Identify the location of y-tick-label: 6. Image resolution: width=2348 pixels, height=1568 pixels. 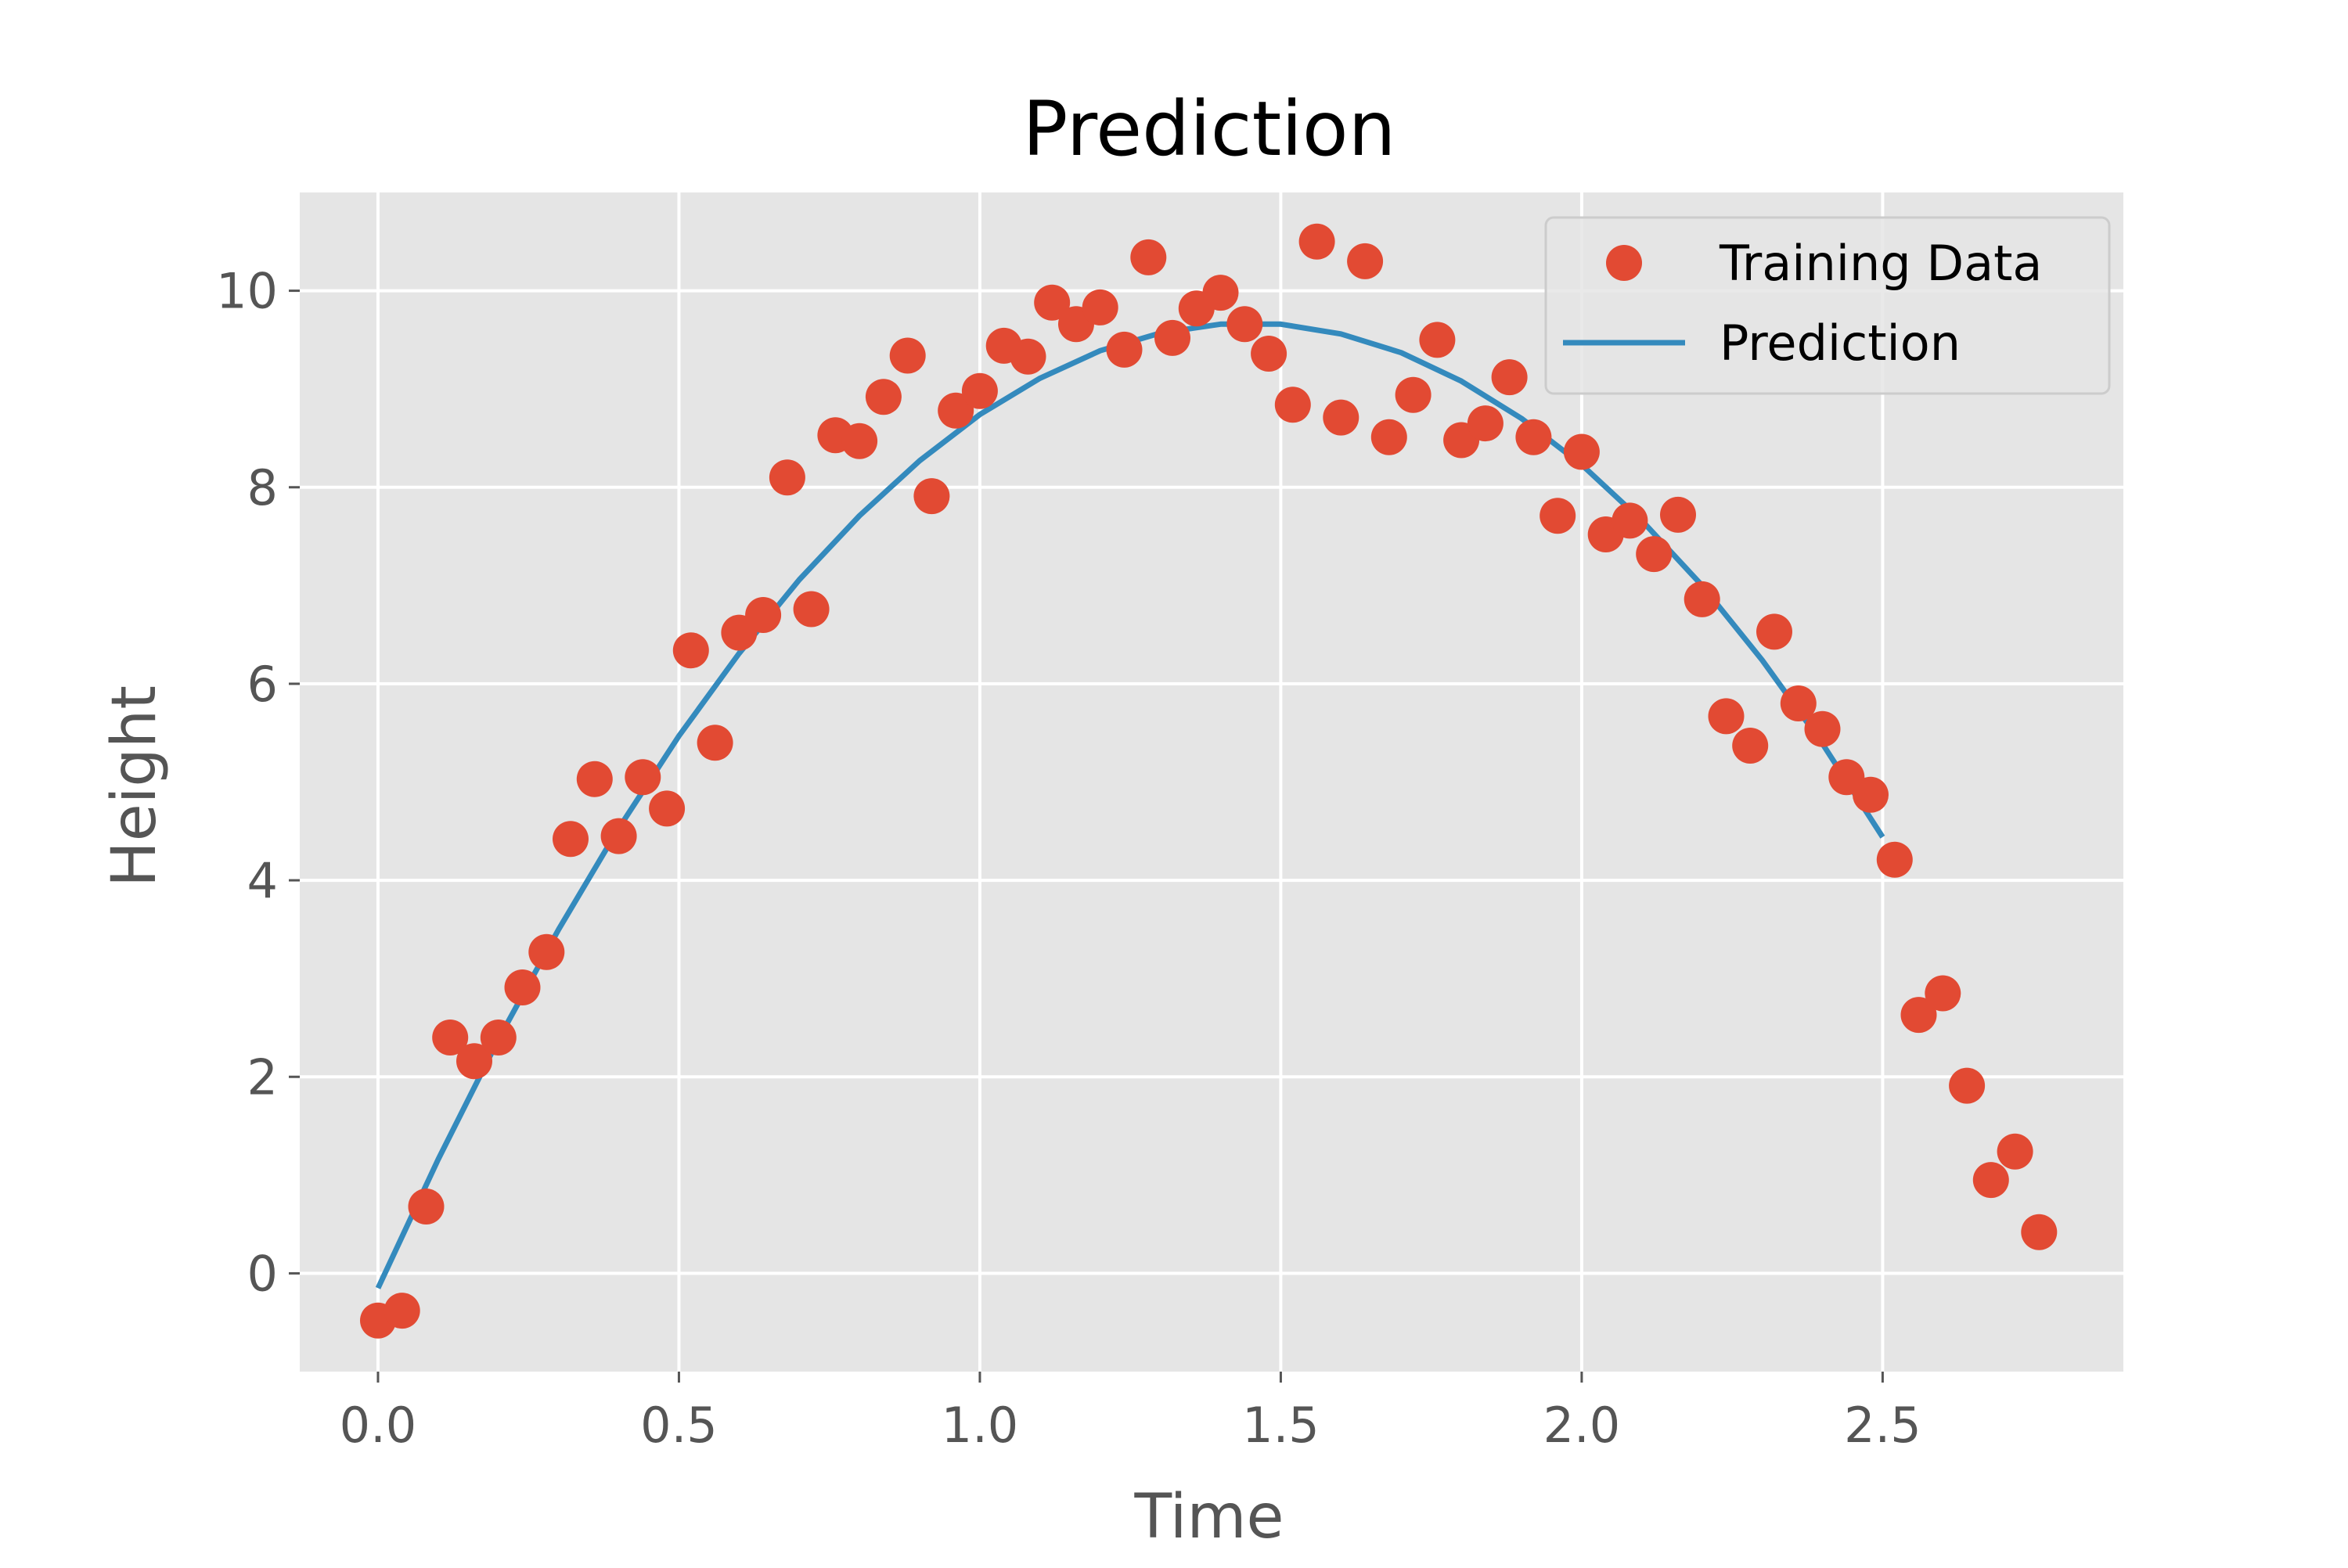
(262, 684).